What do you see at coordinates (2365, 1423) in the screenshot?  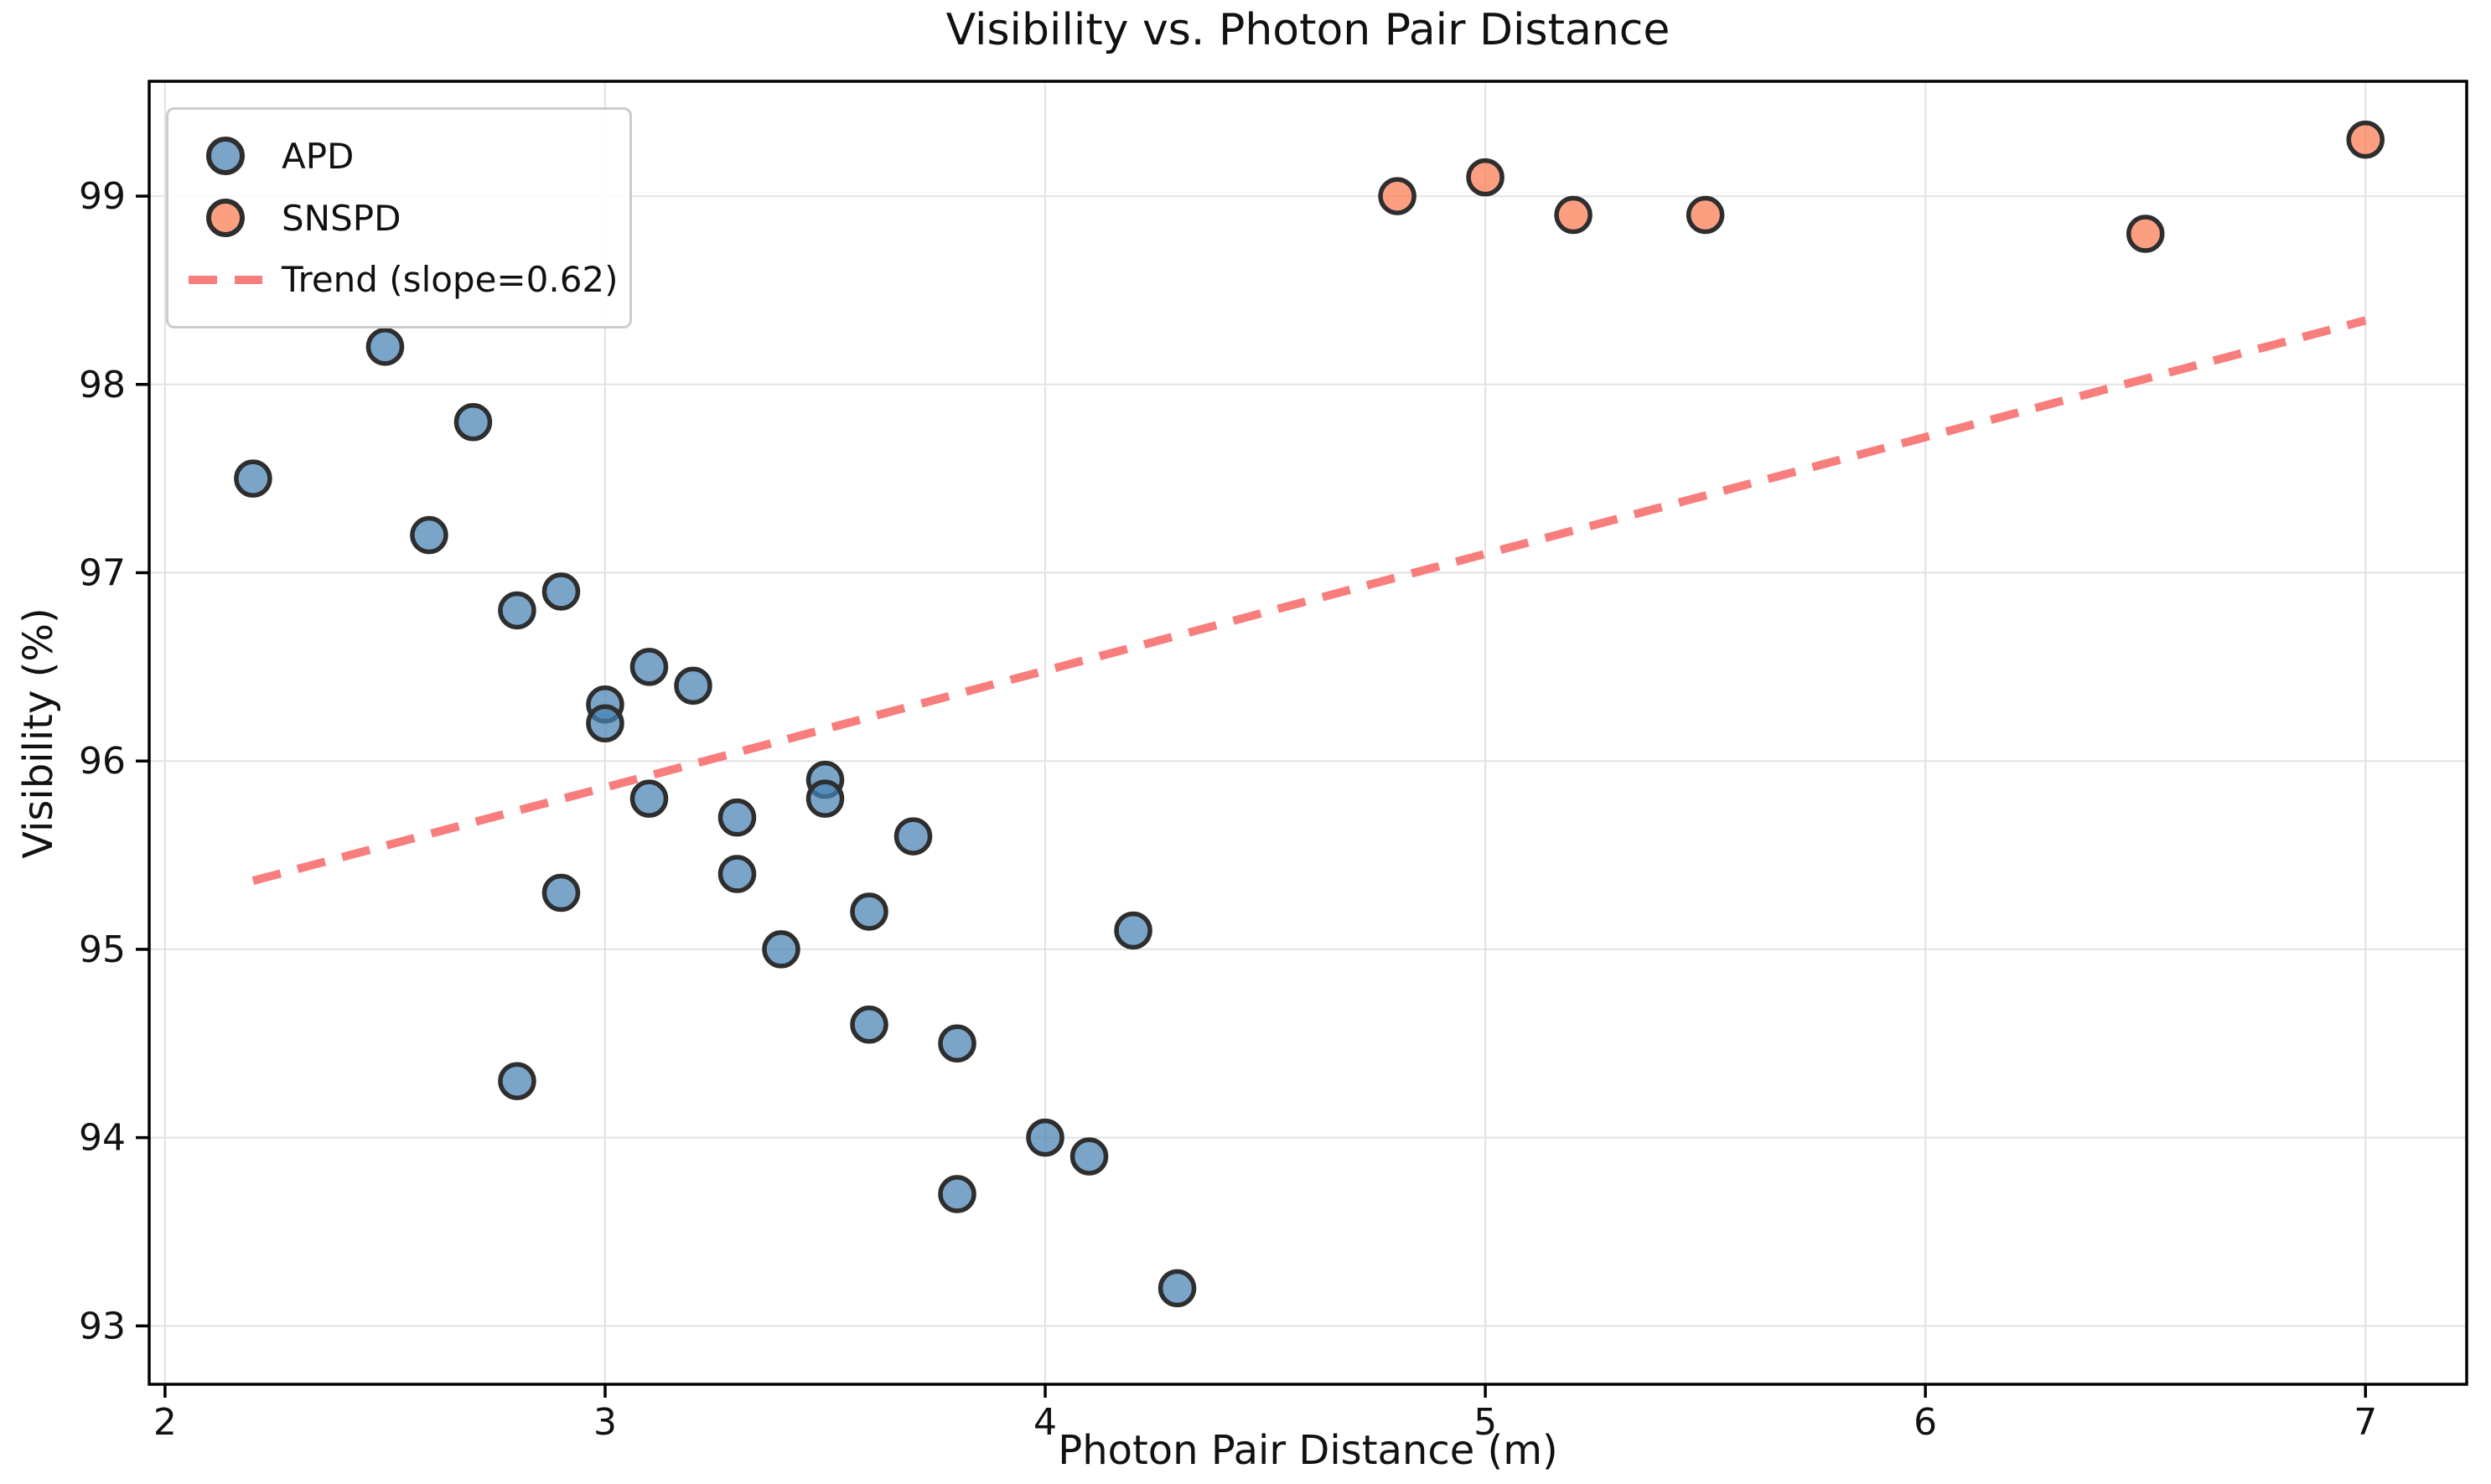 I see `x-tick-label: 7` at bounding box center [2365, 1423].